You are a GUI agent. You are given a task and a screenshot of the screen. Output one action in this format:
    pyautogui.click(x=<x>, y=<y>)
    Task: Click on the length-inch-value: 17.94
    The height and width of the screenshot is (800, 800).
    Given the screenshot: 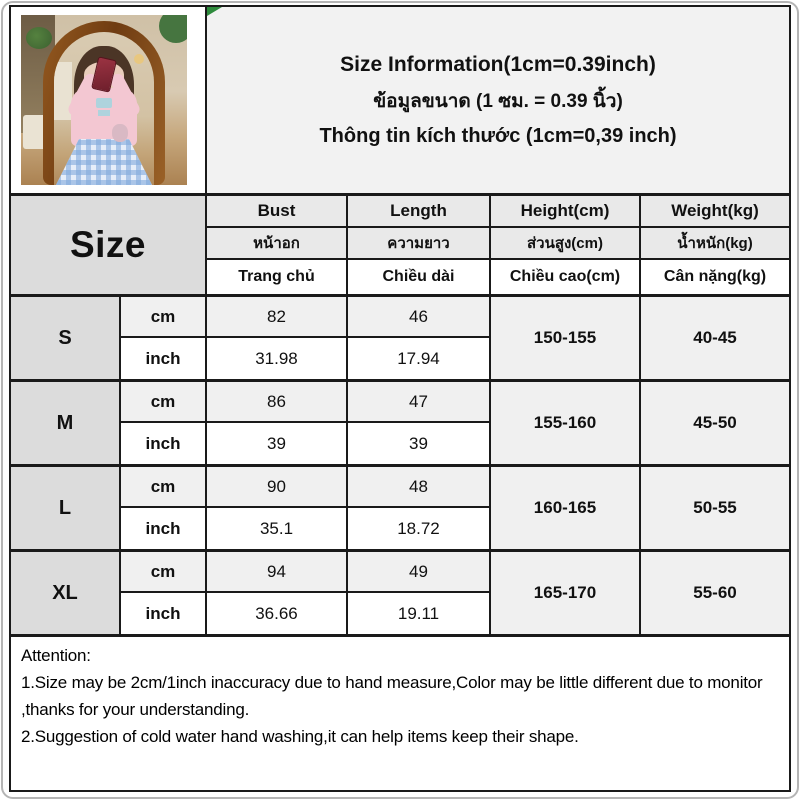 What is the action you would take?
    pyautogui.click(x=419, y=358)
    